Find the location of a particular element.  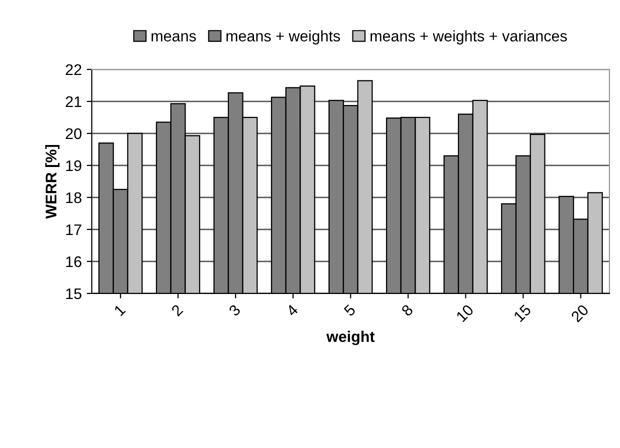

legend-label: means + weights + variances is located at coordinates (468, 37).